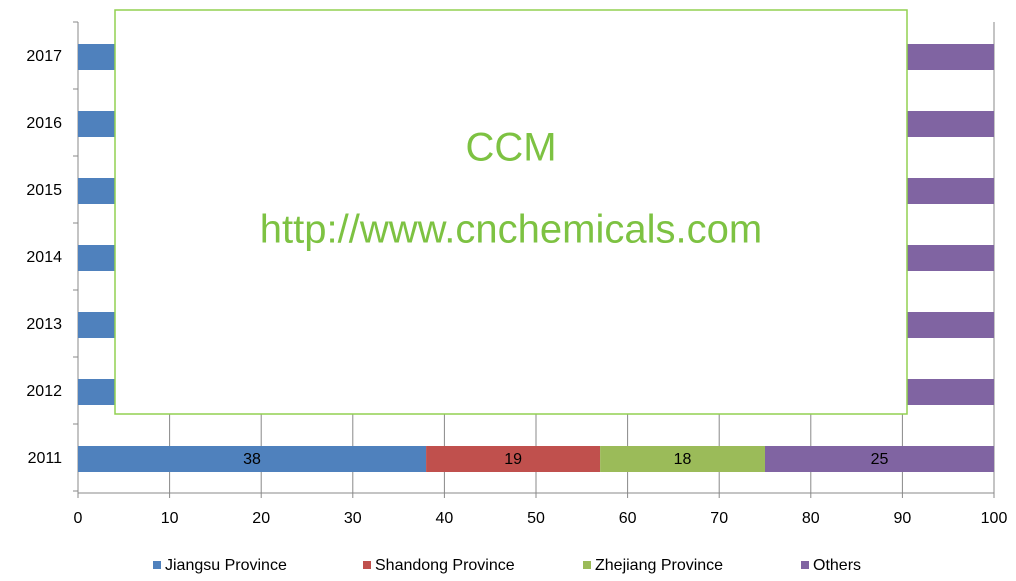 This screenshot has width=1016, height=581. I want to click on y-tick-label: 2012, so click(44, 391).